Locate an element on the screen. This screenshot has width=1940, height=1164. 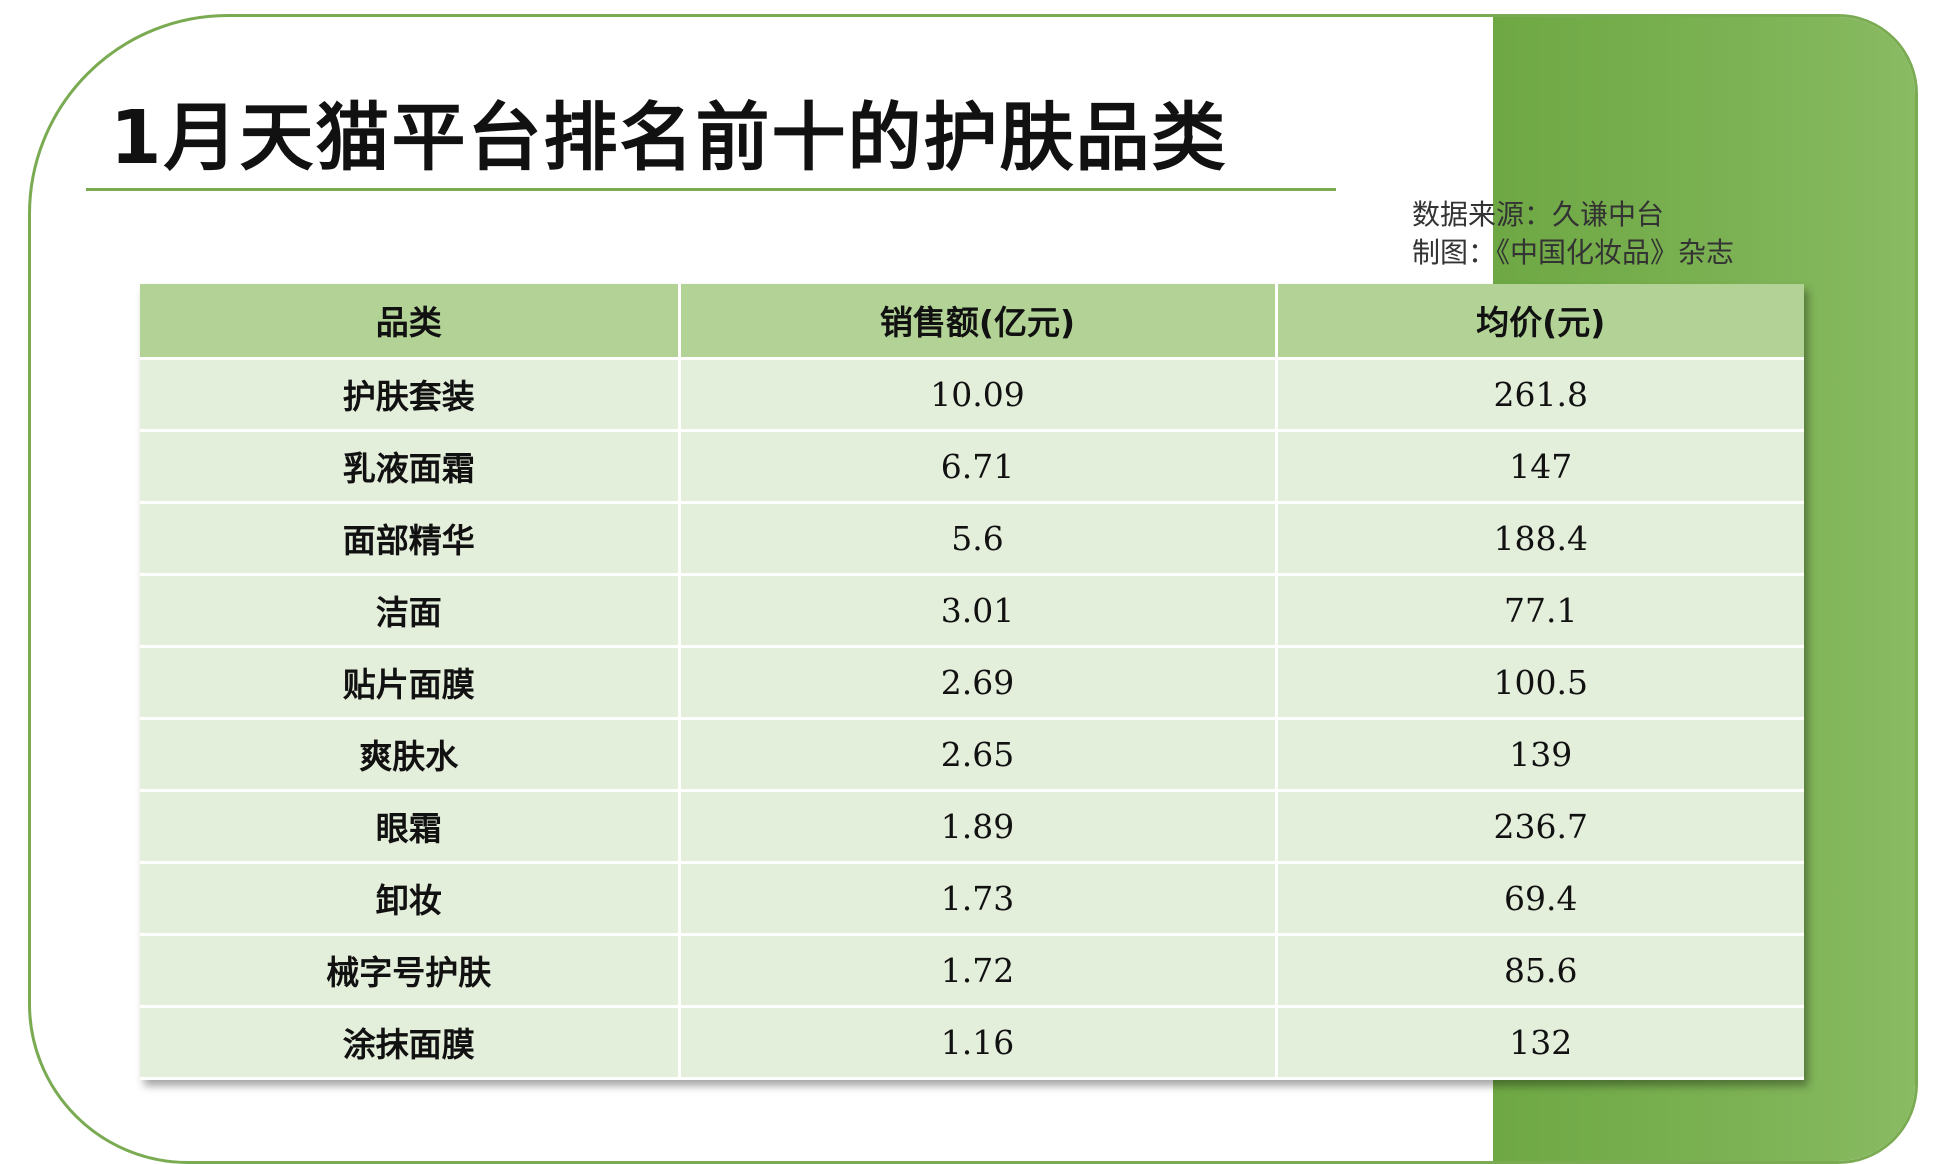
header-category: 品类 is located at coordinates (410, 322).